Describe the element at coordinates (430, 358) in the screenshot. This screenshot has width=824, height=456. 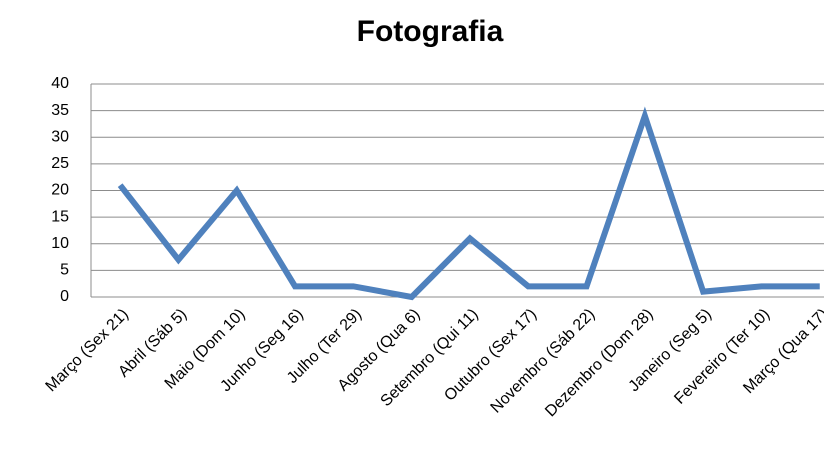
I see `x-tick-label: Setembro (Qui 11)` at that location.